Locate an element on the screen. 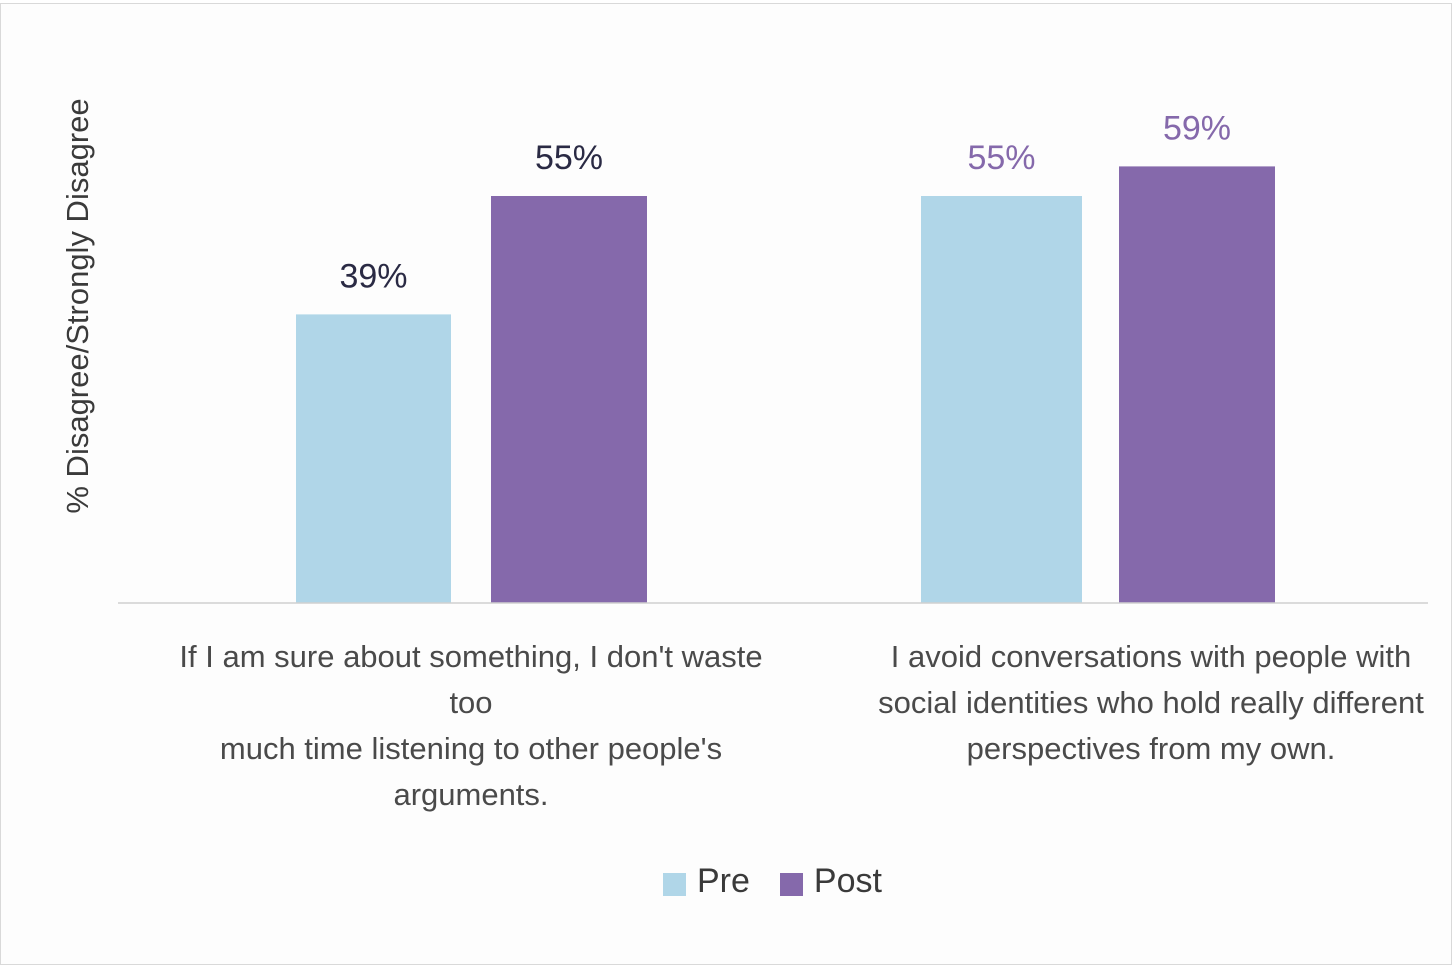 The image size is (1456, 971). legend-label-post: Post is located at coordinates (847, 881).